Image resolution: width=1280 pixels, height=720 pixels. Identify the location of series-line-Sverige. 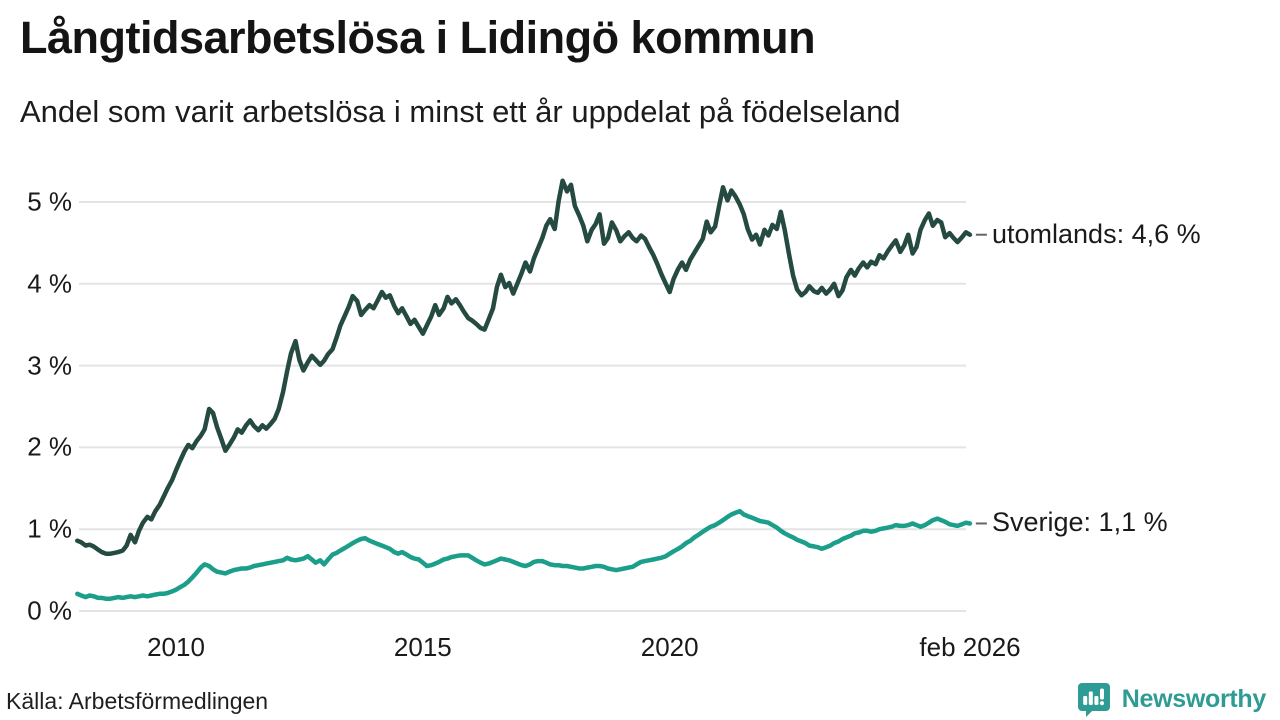
(524, 554).